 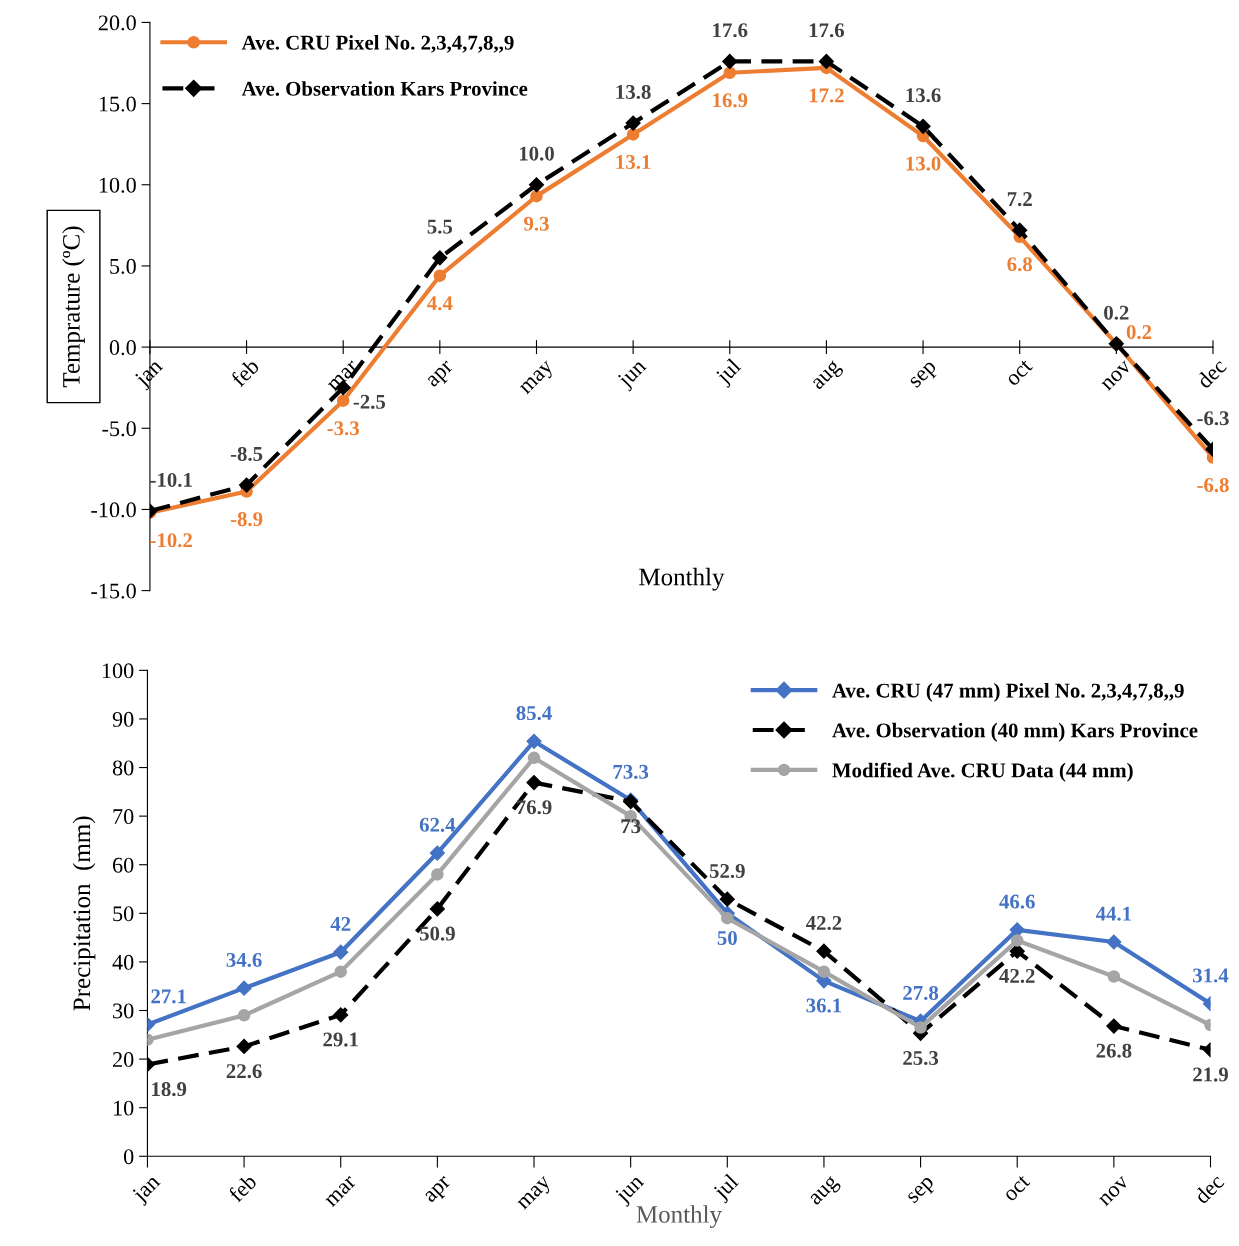 I want to click on data-label: -6.3, so click(x=1213, y=418).